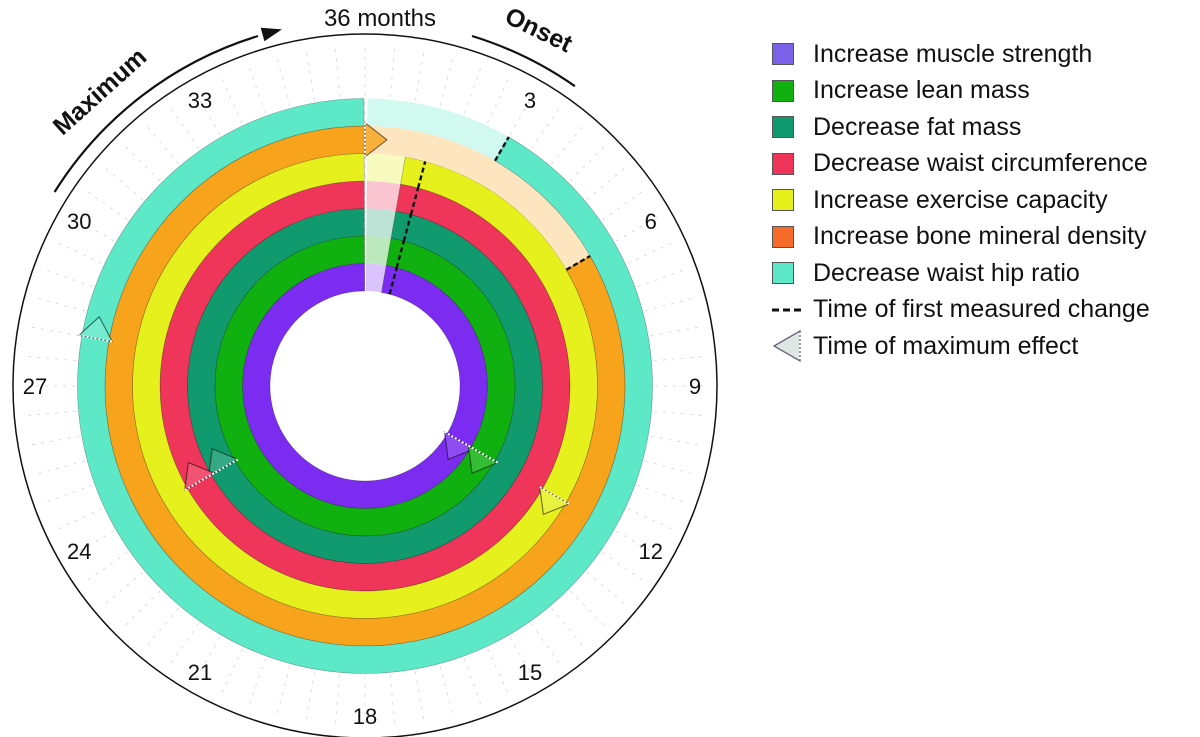  What do you see at coordinates (407, 228) in the screenshot?
I see `first-change-marker-decrease-fat-mass` at bounding box center [407, 228].